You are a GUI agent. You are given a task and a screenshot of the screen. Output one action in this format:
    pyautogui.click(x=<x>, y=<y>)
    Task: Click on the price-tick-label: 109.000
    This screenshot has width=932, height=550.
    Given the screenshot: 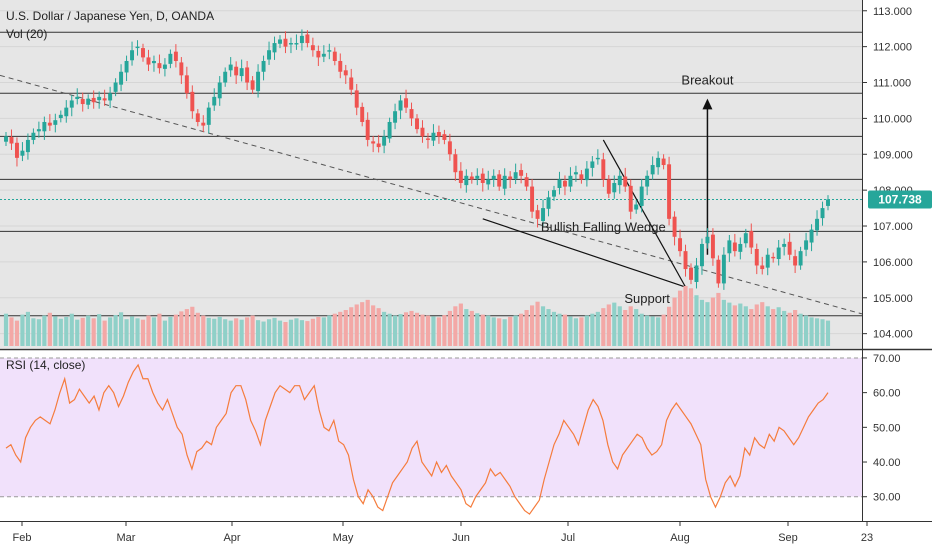 What is the action you would take?
    pyautogui.click(x=893, y=155)
    